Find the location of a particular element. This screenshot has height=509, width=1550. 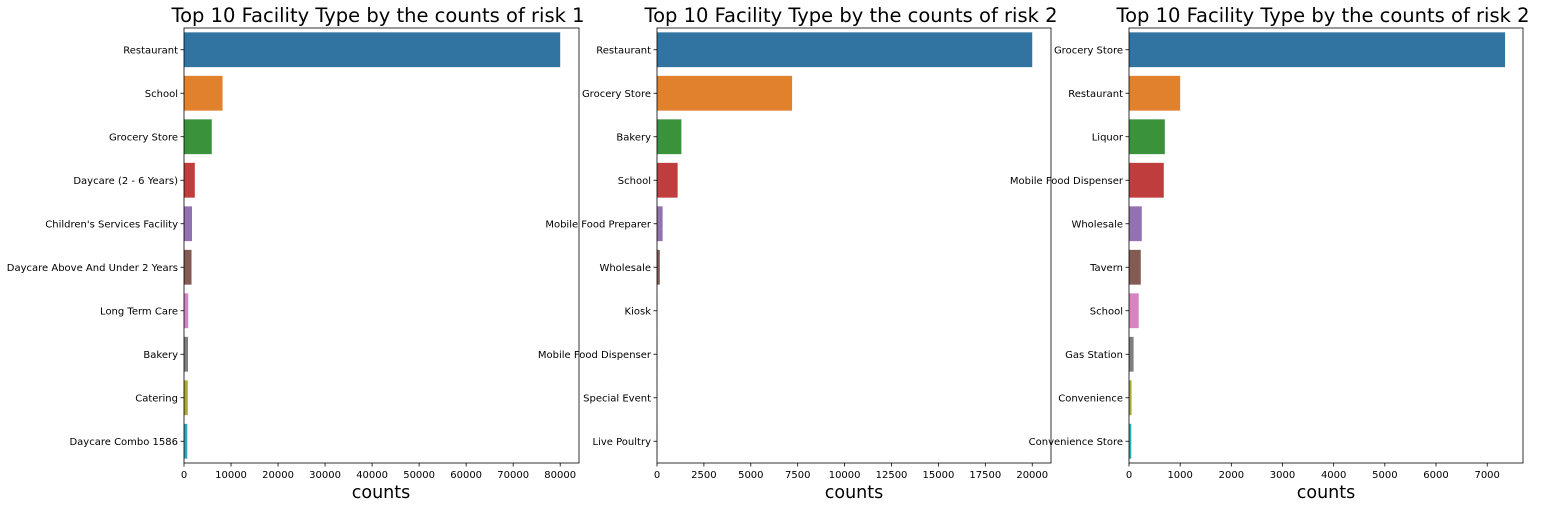

x-tick-label: 50000 is located at coordinates (419, 475).